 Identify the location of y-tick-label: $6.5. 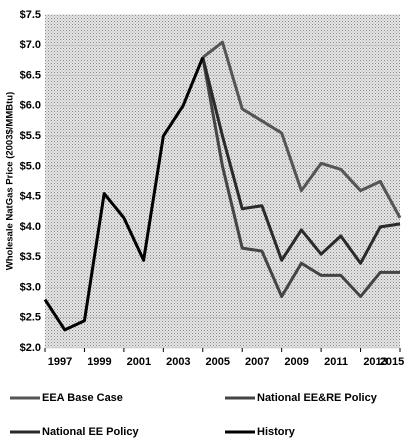
(30, 75).